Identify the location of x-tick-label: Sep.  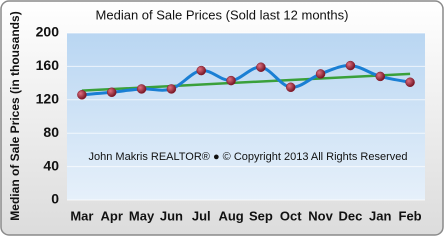
(261, 215).